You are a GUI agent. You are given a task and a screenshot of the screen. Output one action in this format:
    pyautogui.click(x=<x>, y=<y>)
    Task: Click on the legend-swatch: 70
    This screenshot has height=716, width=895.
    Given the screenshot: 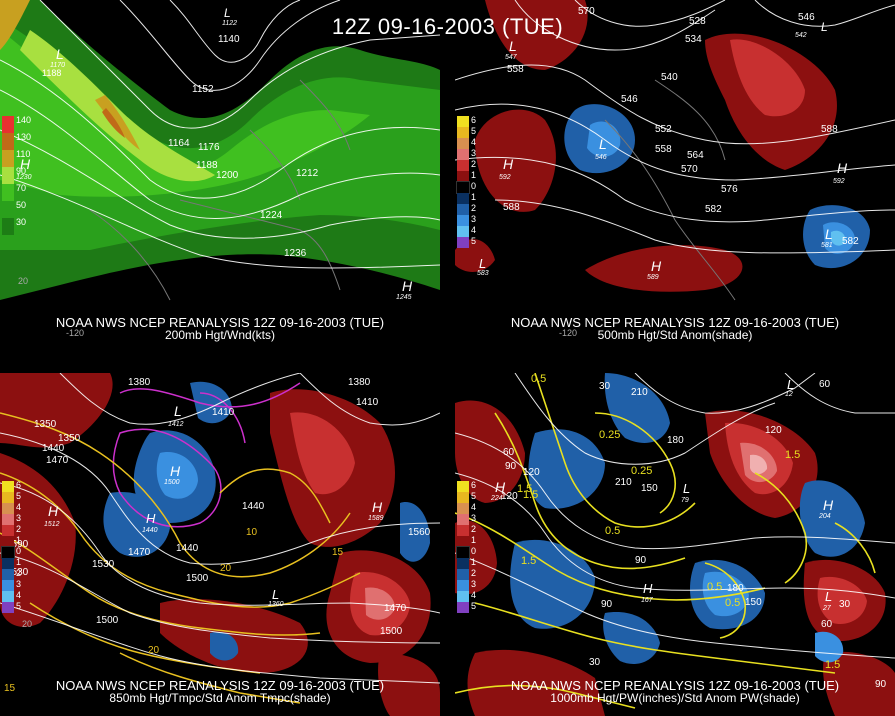 What is the action you would take?
    pyautogui.click(x=14, y=192)
    